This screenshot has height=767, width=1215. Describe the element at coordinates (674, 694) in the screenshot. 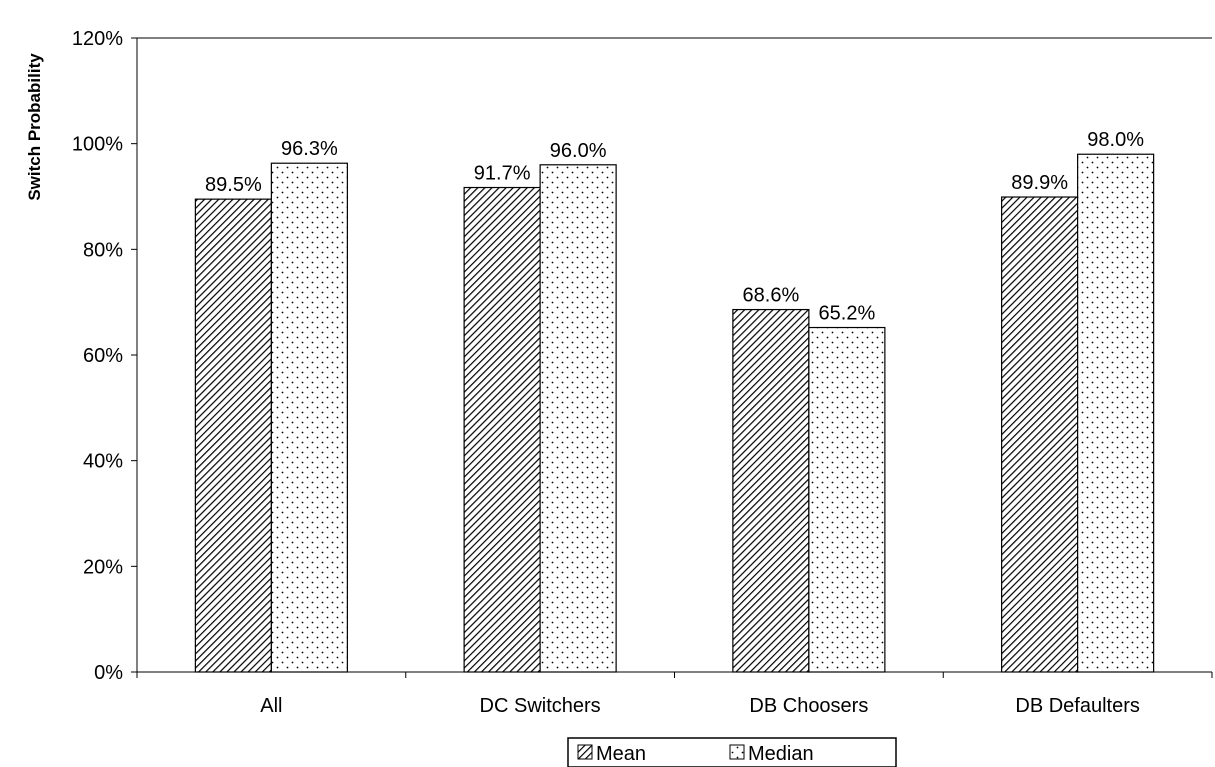

I see `x-axis: All DC Switchers DB Choosers DB Defaulters` at that location.